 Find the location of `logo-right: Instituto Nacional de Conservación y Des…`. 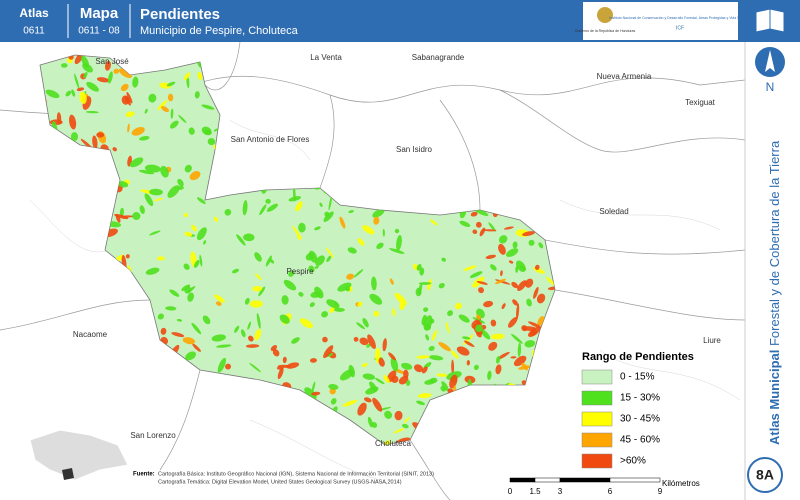

logo-right: Instituto Nacional de Conservación y Des… is located at coordinates (679, 18).